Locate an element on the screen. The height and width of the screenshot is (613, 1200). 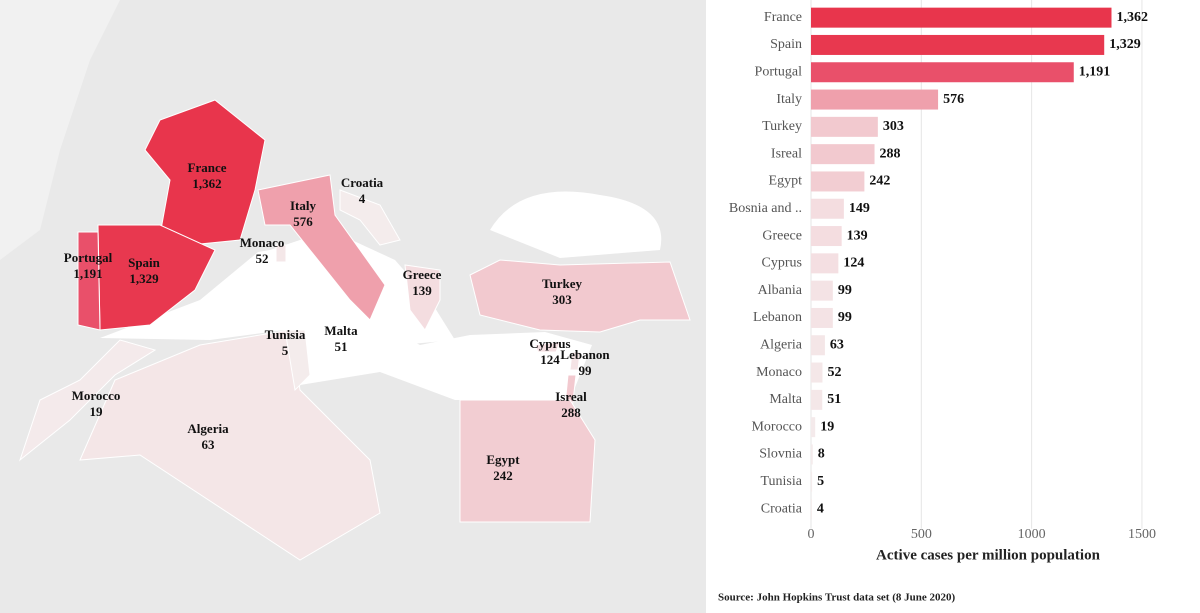
map-country-label: Italy is located at coordinates (303, 205).